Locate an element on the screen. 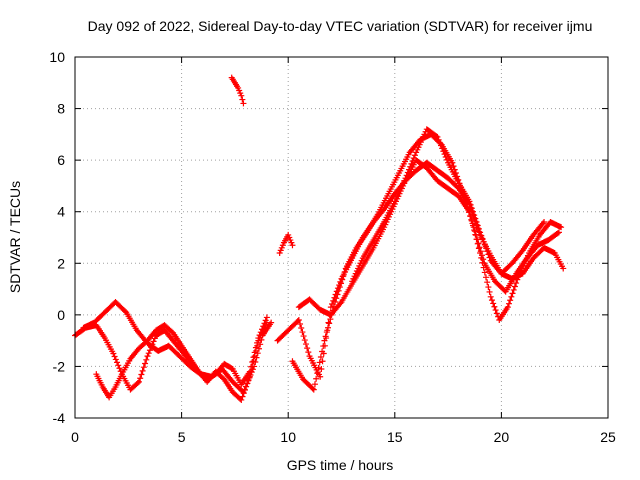  y-tick-label: -4 is located at coordinates (59, 418).